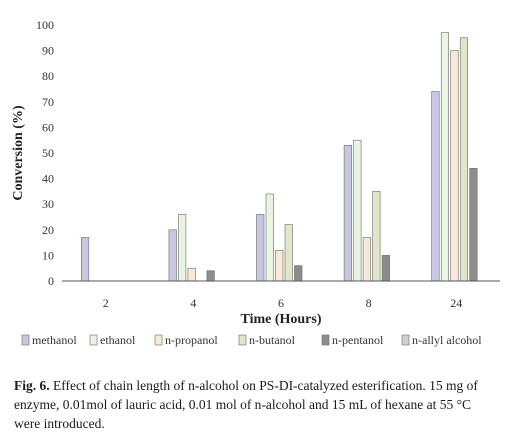 The width and height of the screenshot is (506, 444). What do you see at coordinates (456, 303) in the screenshot?
I see `x-tick-label: 24` at bounding box center [456, 303].